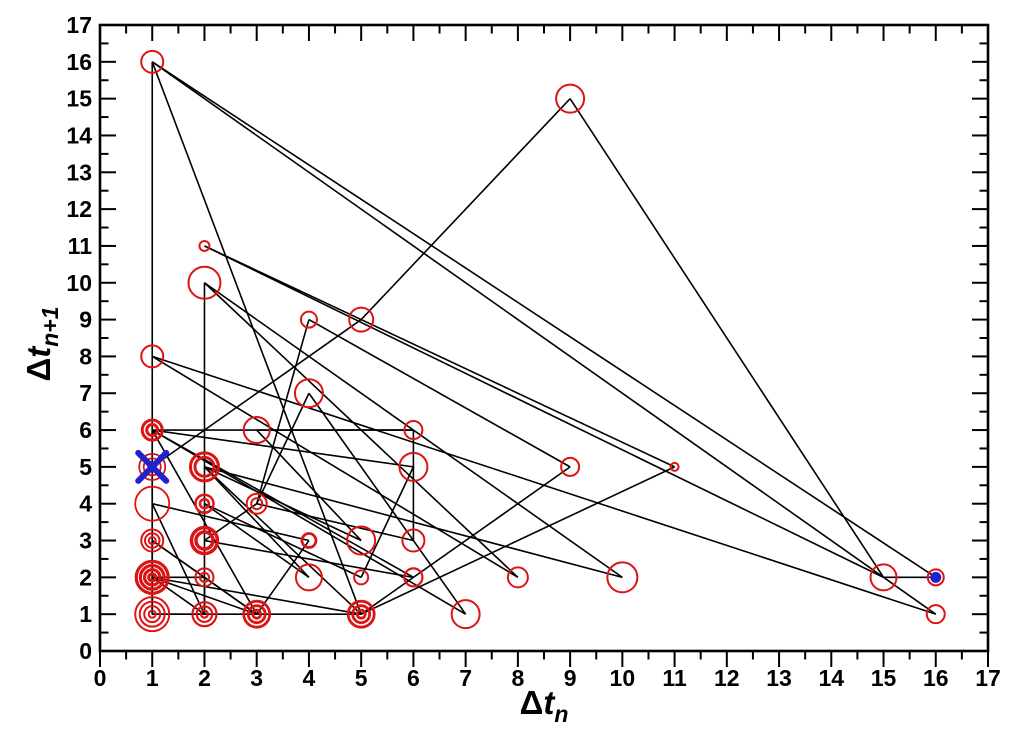  Describe the element at coordinates (779, 678) in the screenshot. I see `x-tick-label: 13` at that location.